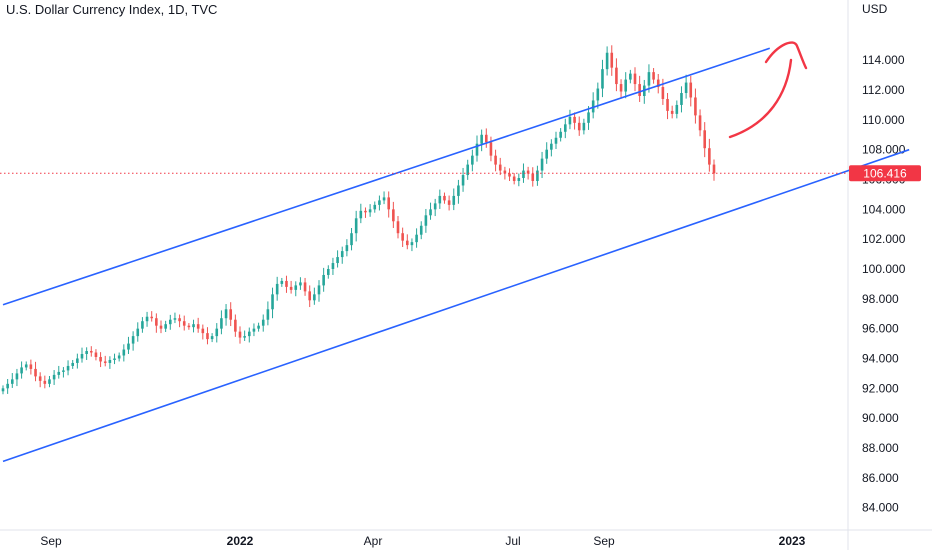  Describe the element at coordinates (884, 209) in the screenshot. I see `y-tick-label: 104.000` at that location.